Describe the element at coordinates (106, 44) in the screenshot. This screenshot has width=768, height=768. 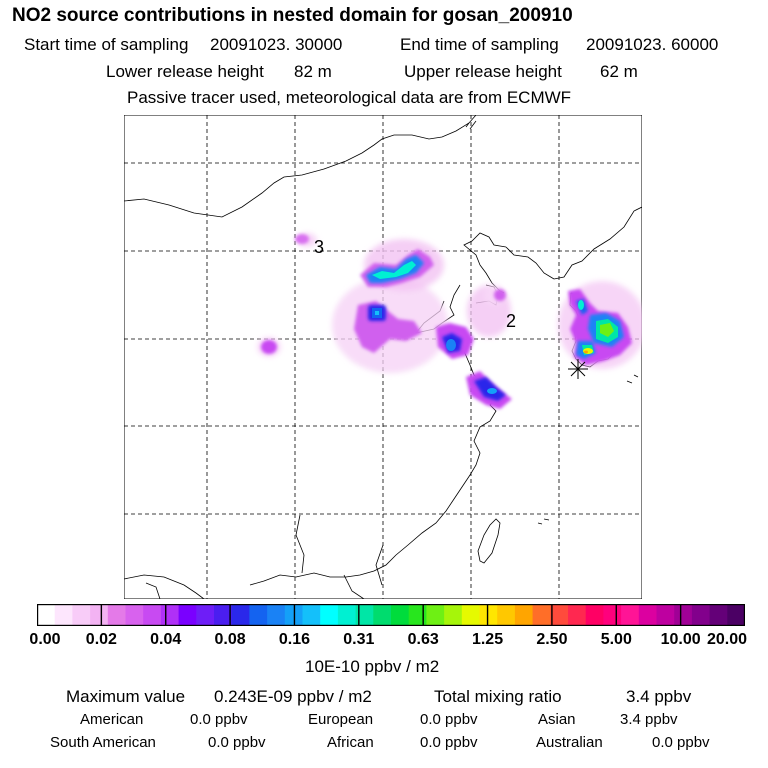
I see `start-time-label: Start time of sampling` at that location.